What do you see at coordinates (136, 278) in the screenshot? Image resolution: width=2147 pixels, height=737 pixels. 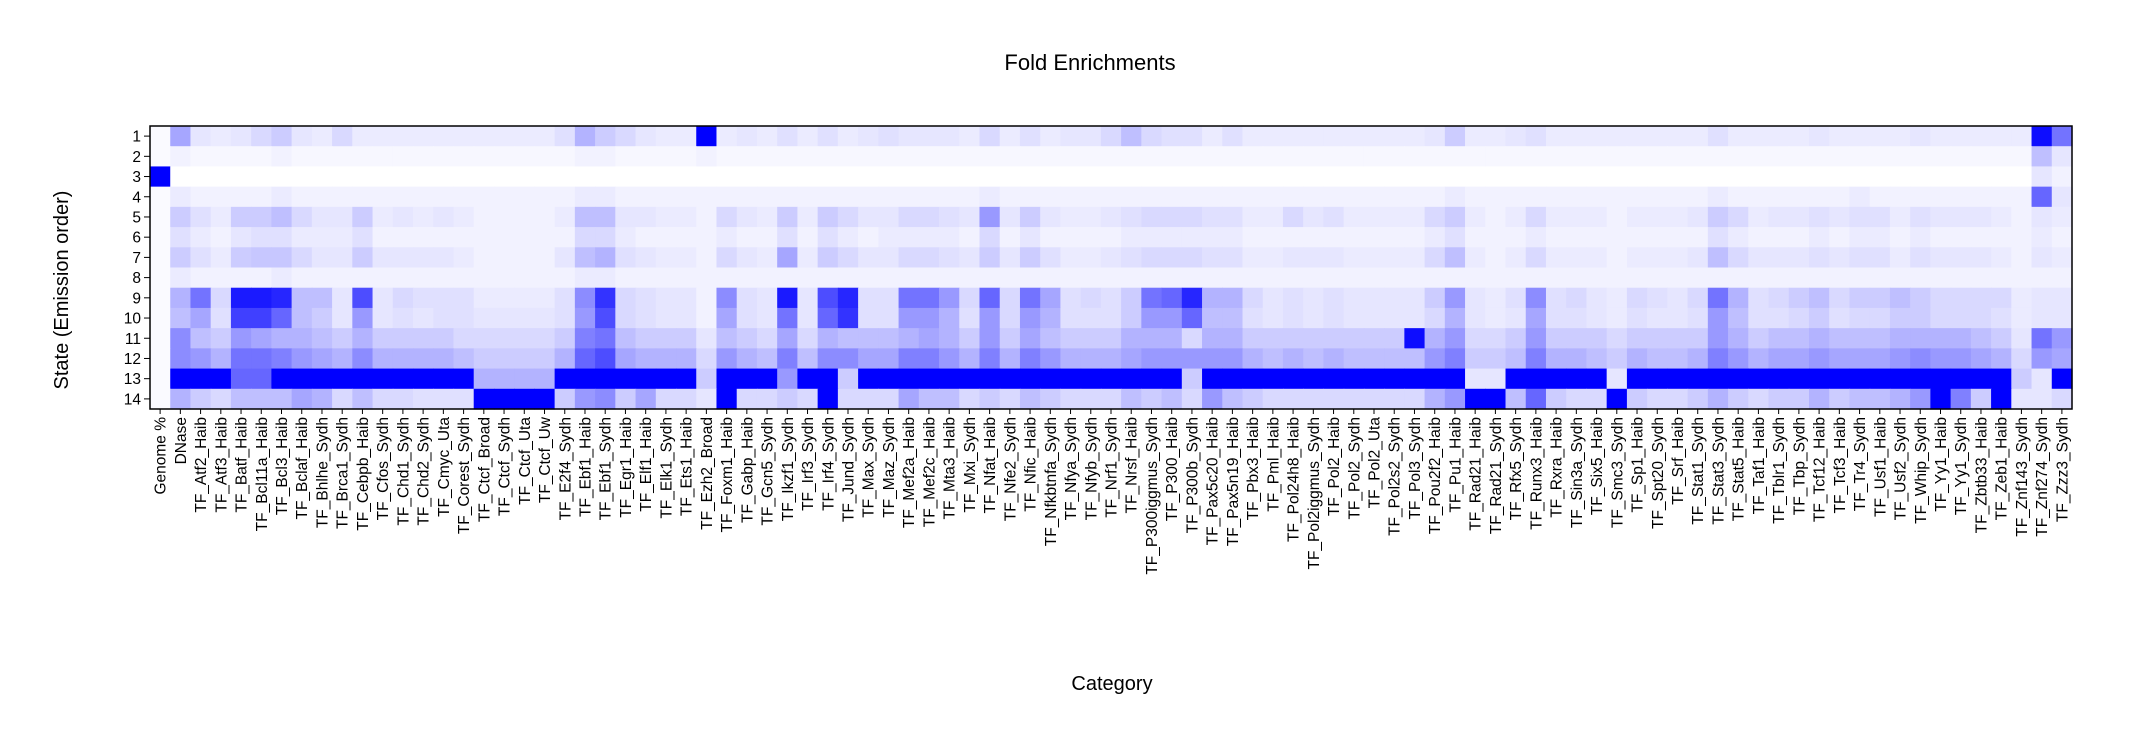 I see `y-tick-label: 8` at bounding box center [136, 278].